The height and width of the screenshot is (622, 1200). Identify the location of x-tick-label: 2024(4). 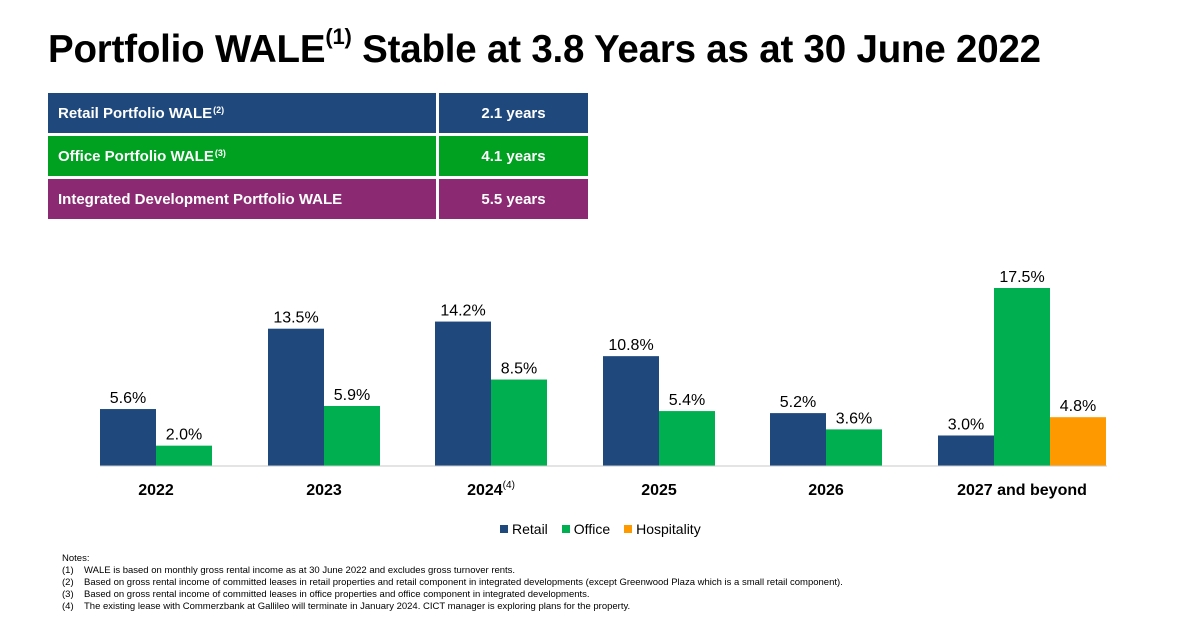
(491, 489).